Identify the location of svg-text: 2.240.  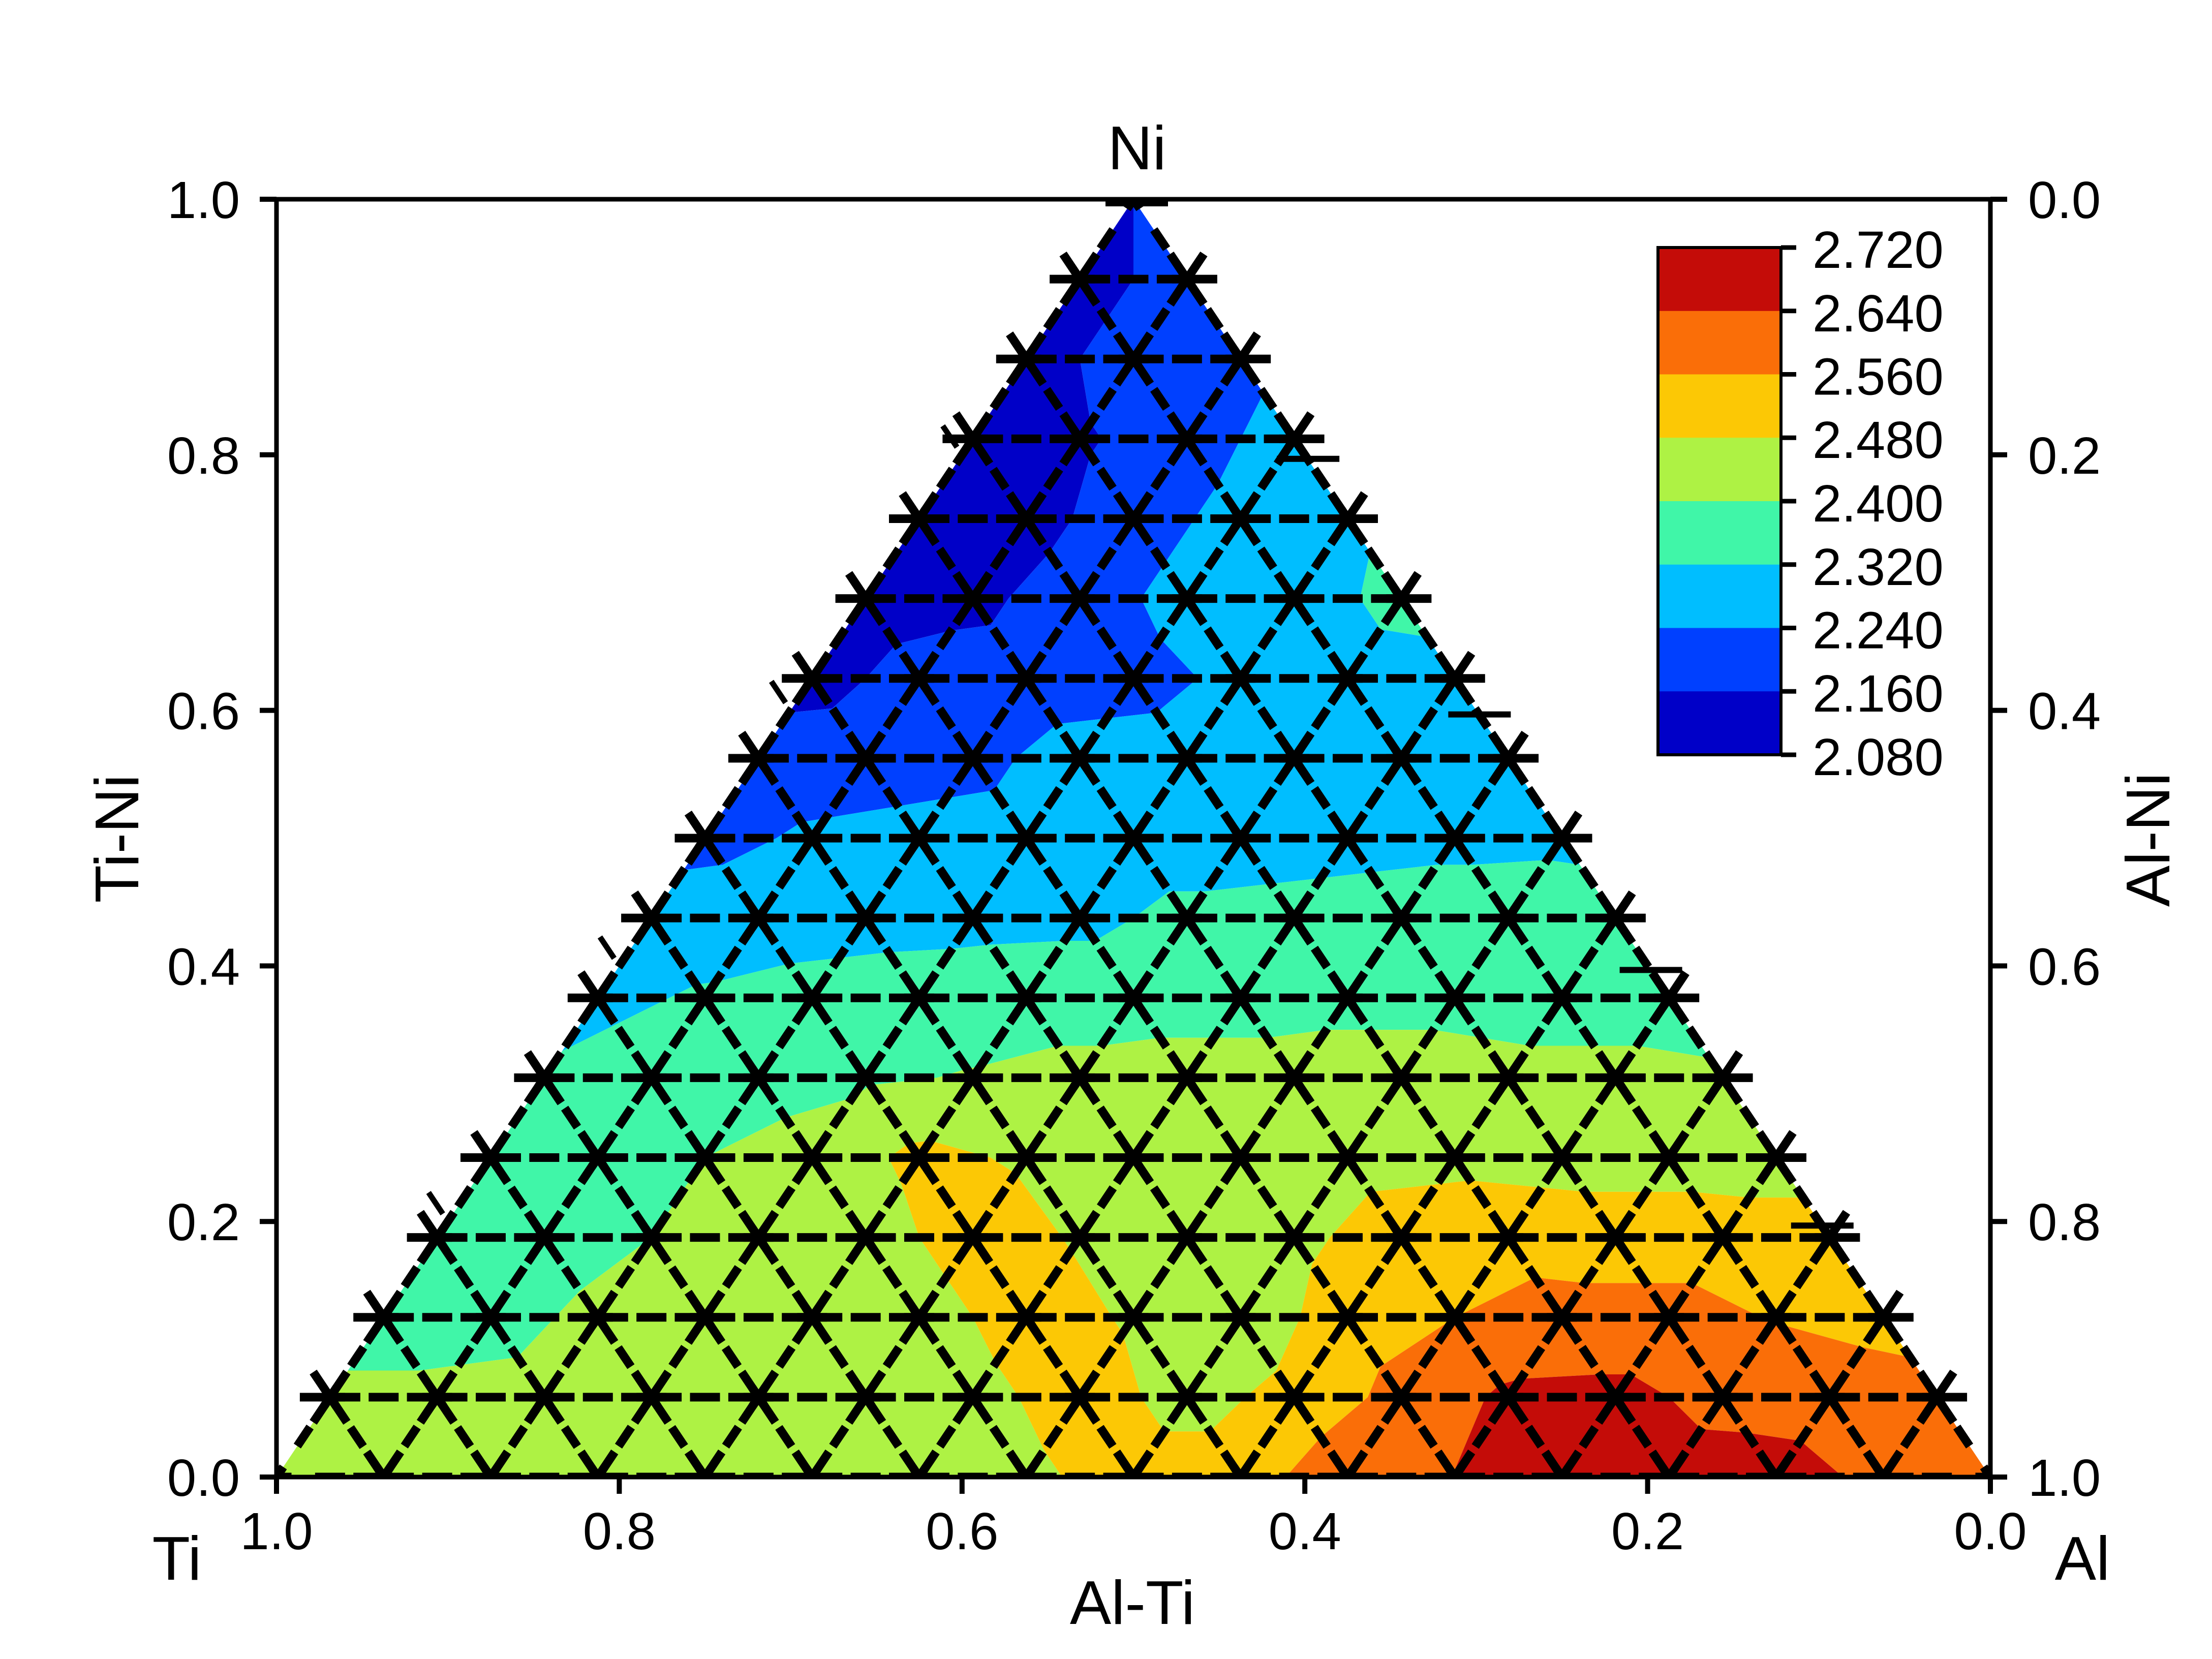
(1878, 630).